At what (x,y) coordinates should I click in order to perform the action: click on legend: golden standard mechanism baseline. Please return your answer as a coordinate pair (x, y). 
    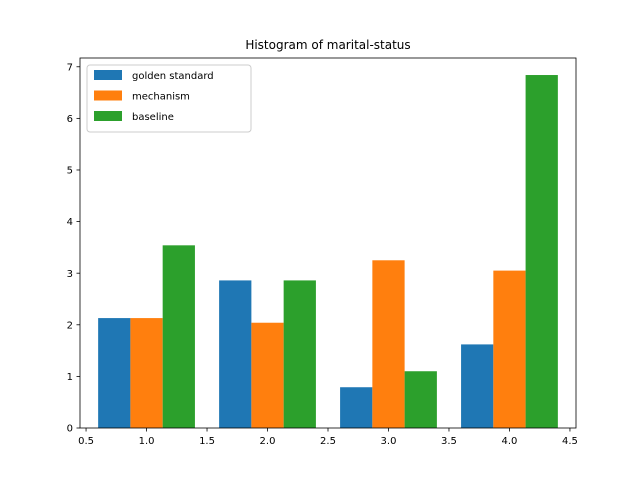
    Looking at the image, I should click on (169, 98).